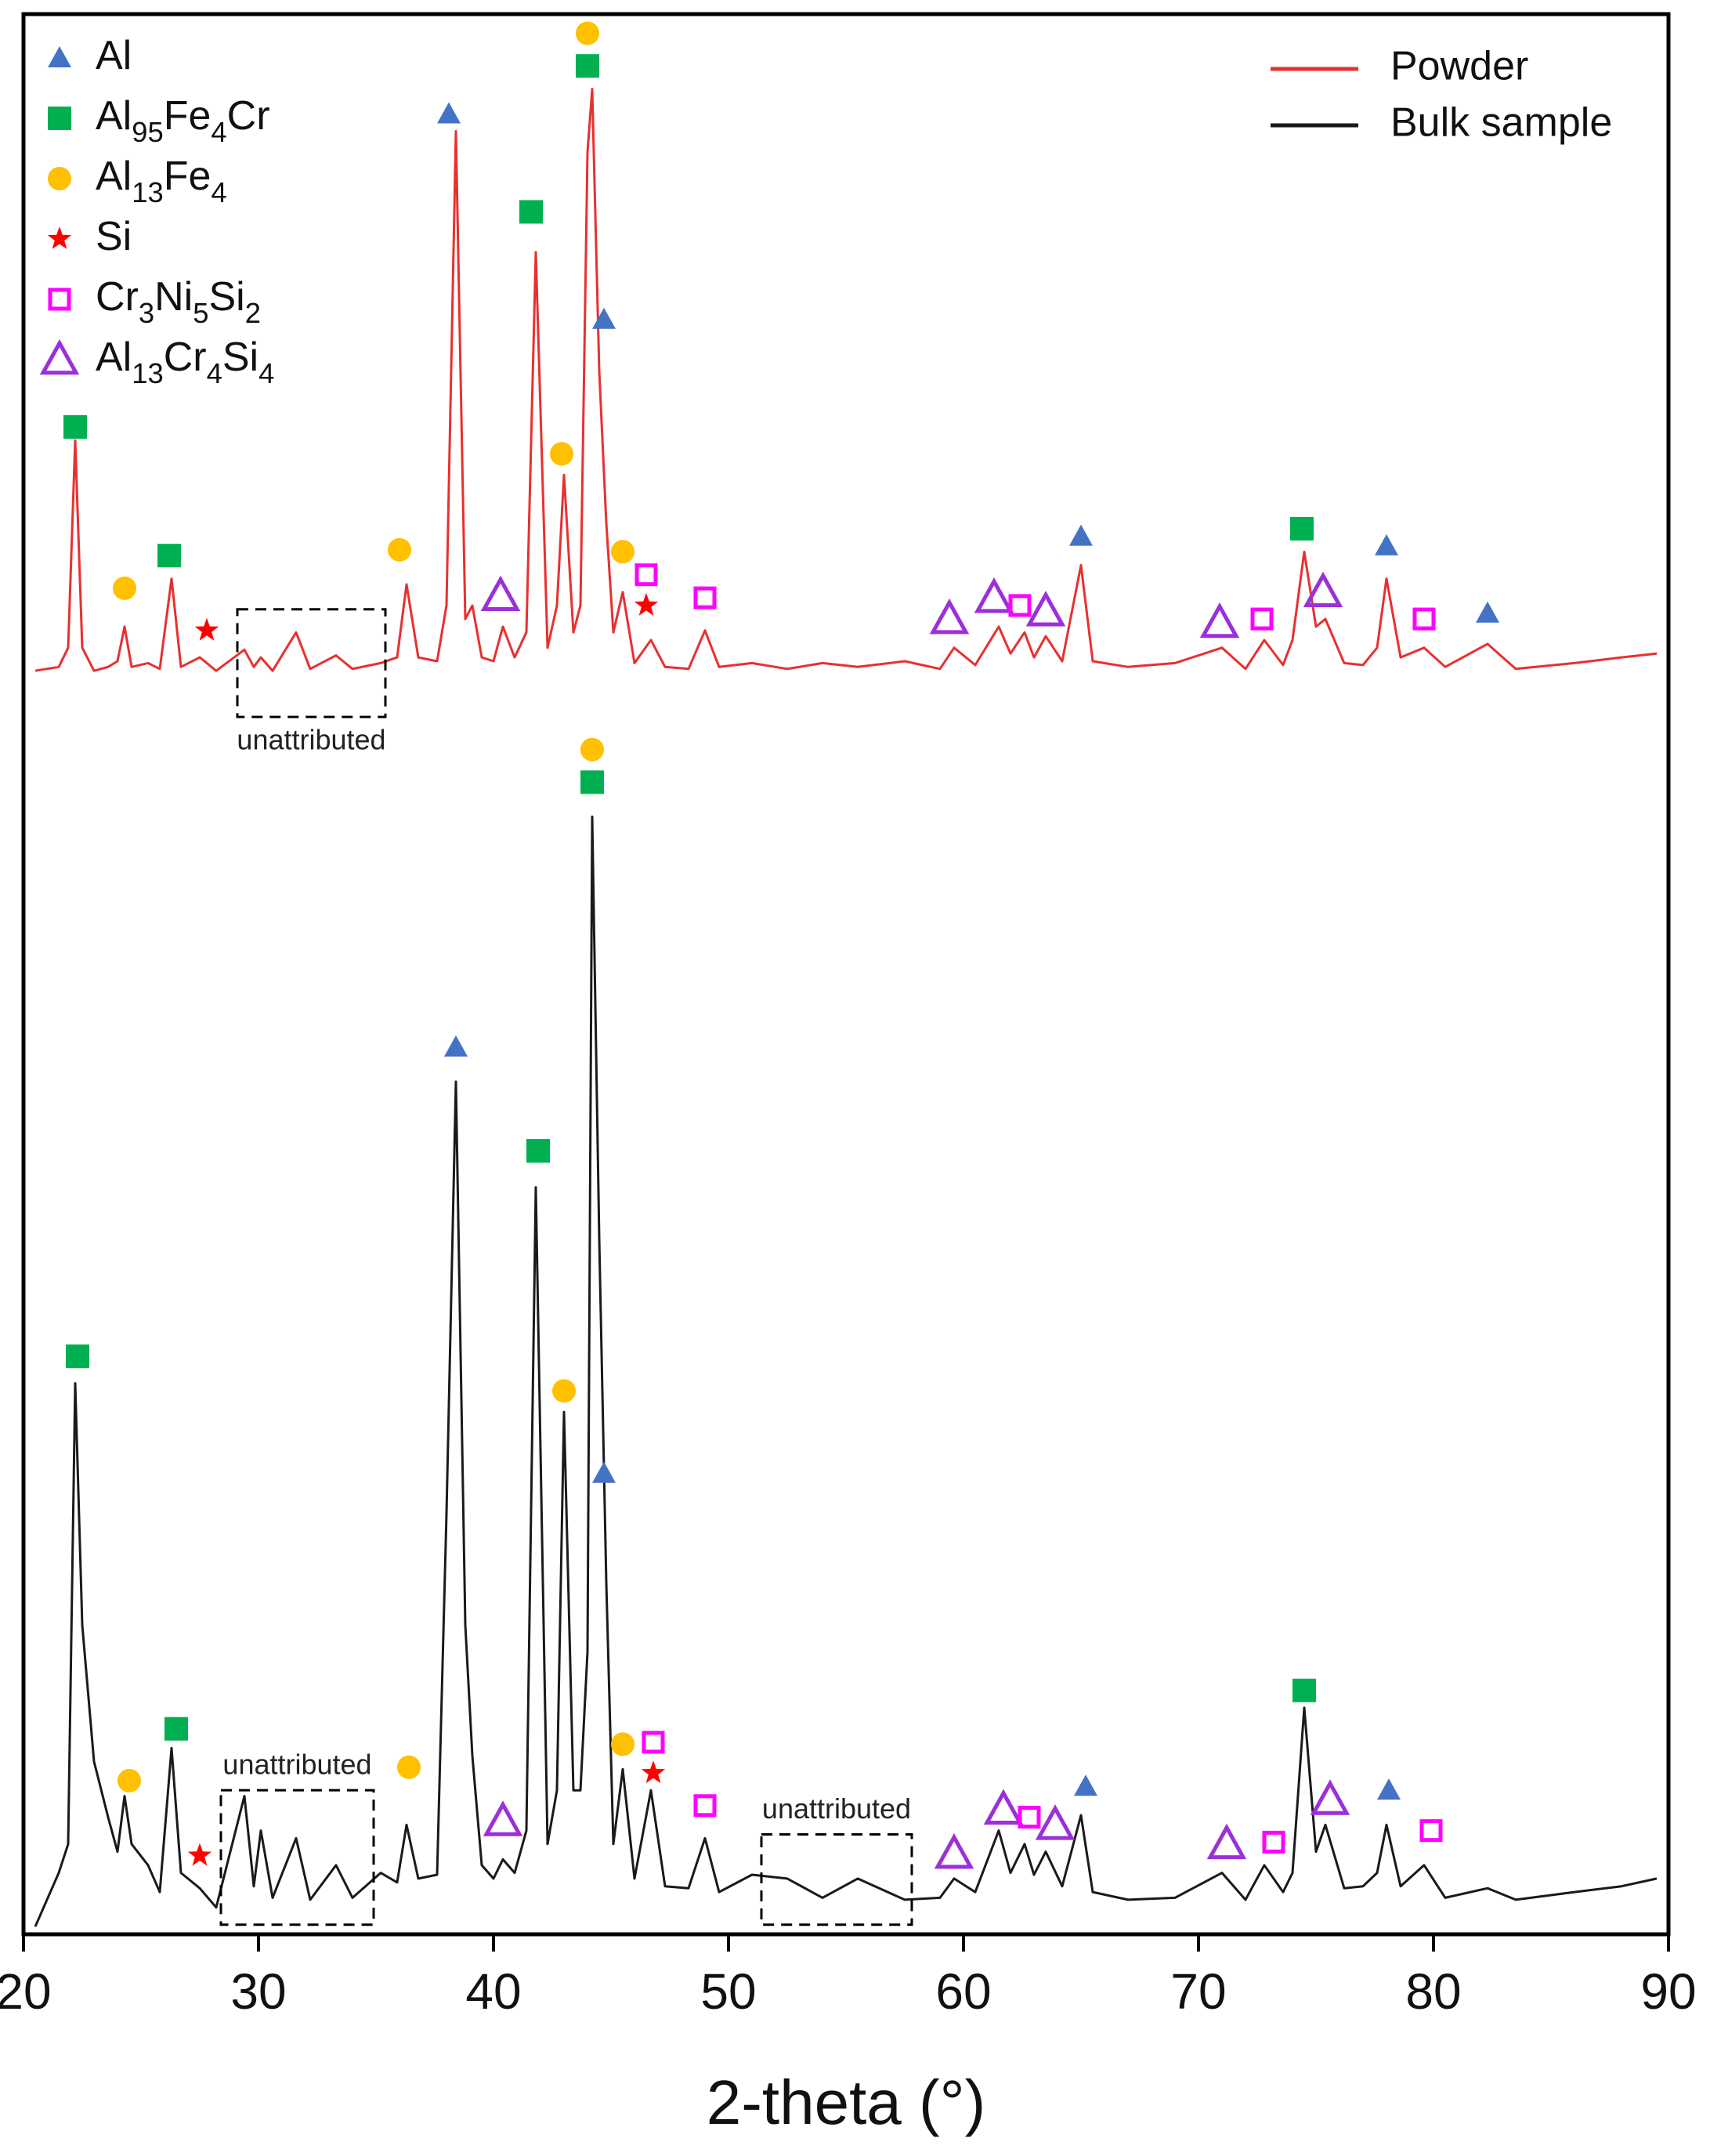 Image resolution: width=1710 pixels, height=2156 pixels. I want to click on legend-label: Al13Cr4Si4, so click(185, 362).